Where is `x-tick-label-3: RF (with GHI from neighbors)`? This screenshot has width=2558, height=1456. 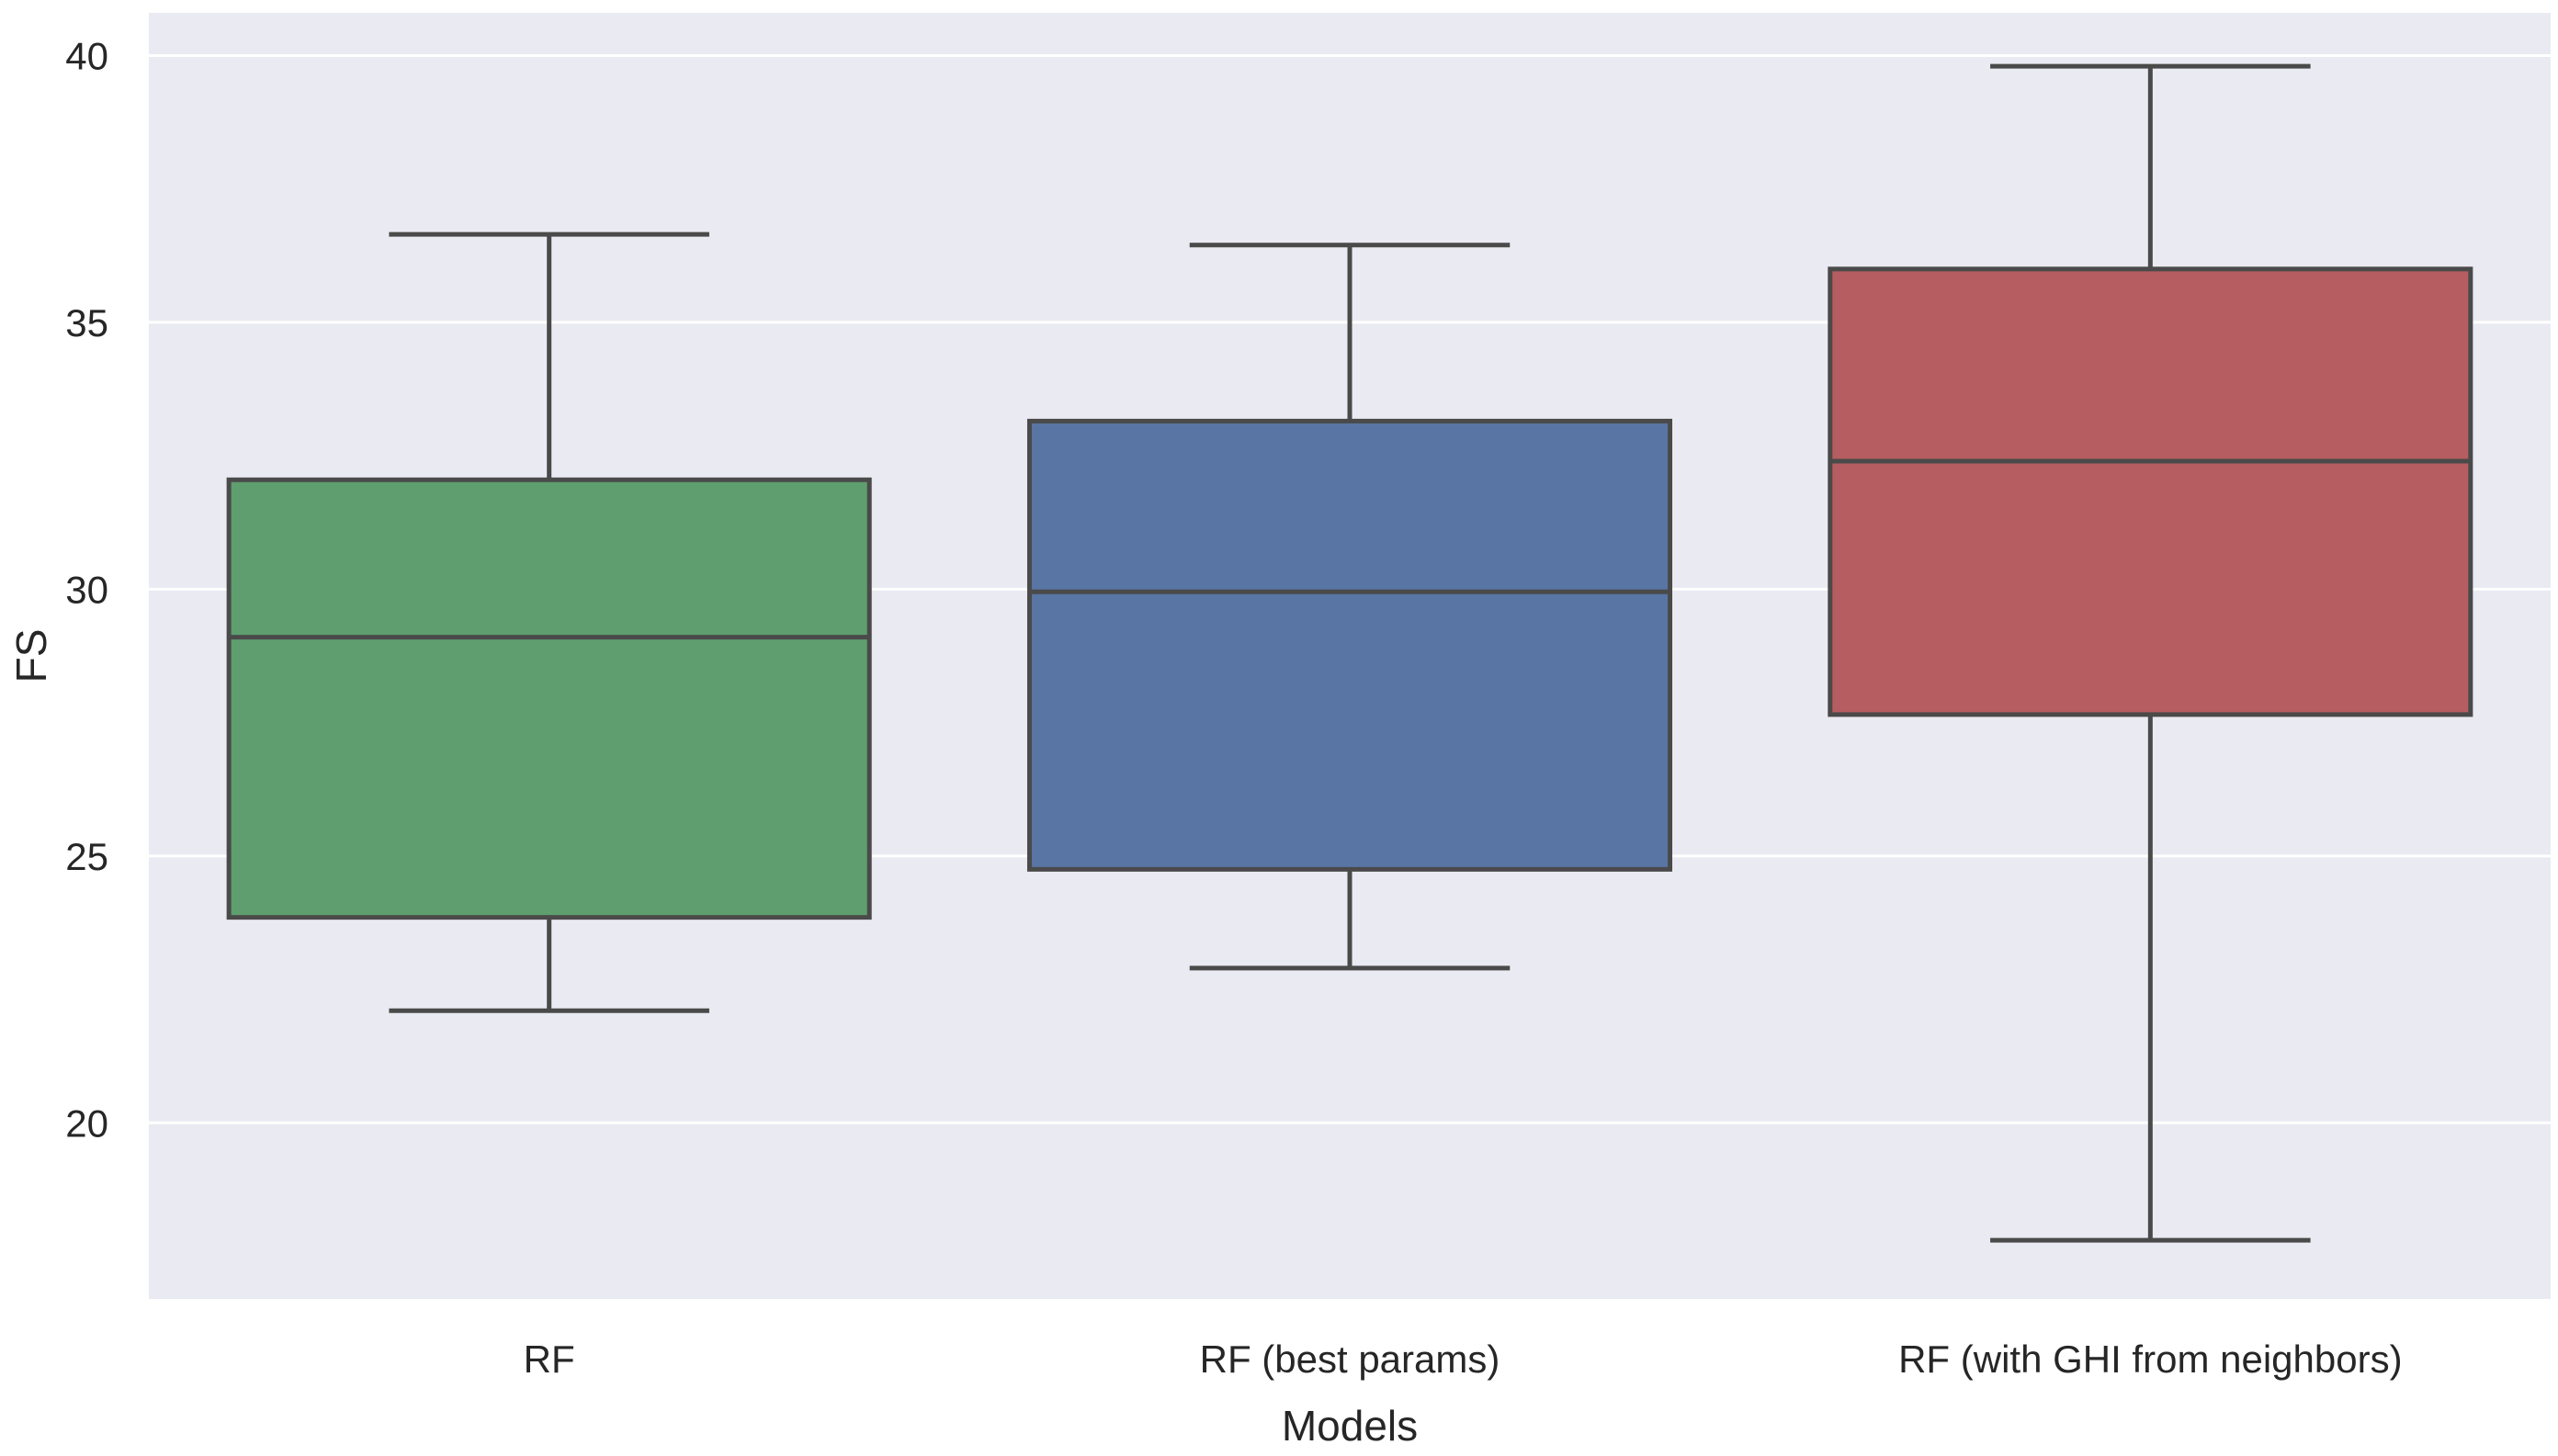
x-tick-label-3: RF (with GHI from neighbors) is located at coordinates (2150, 1359).